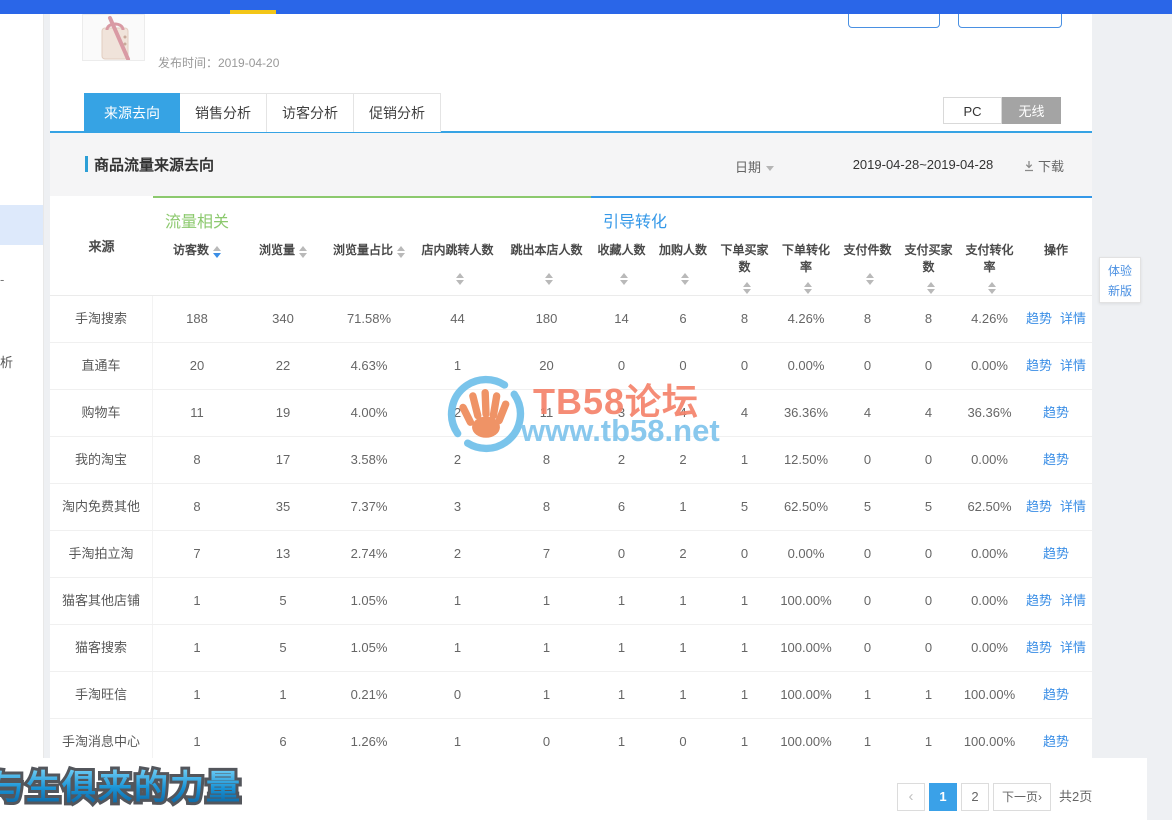  I want to click on cell-value: 180, so click(546, 318).